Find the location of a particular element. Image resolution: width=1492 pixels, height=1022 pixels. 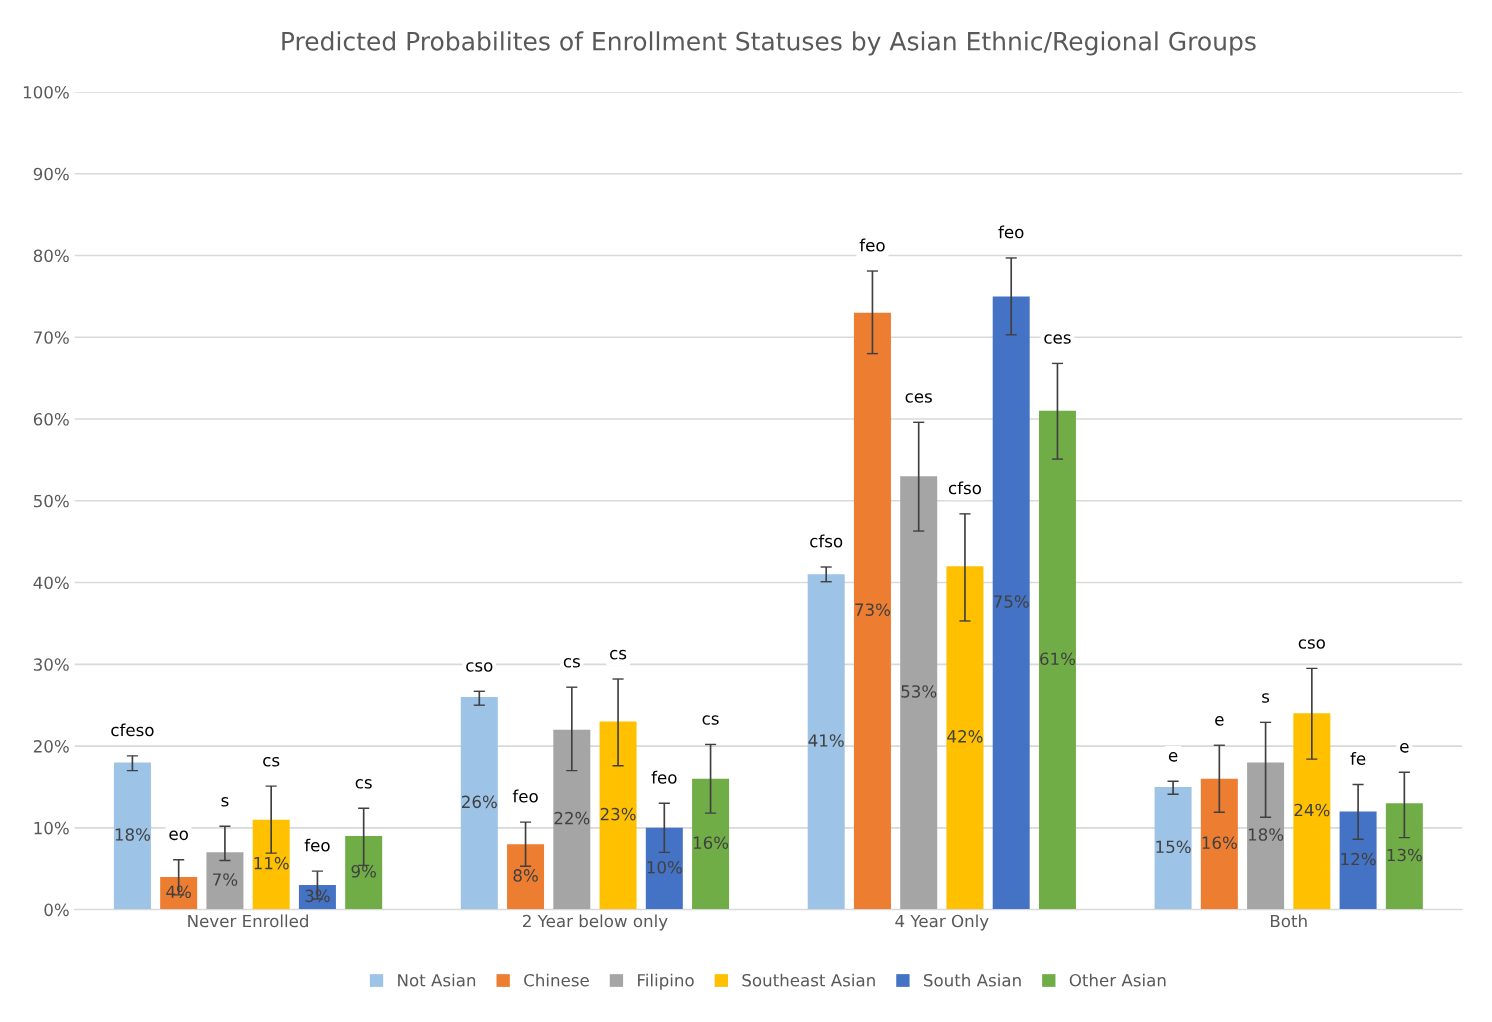

data-label: 41% is located at coordinates (826, 740).